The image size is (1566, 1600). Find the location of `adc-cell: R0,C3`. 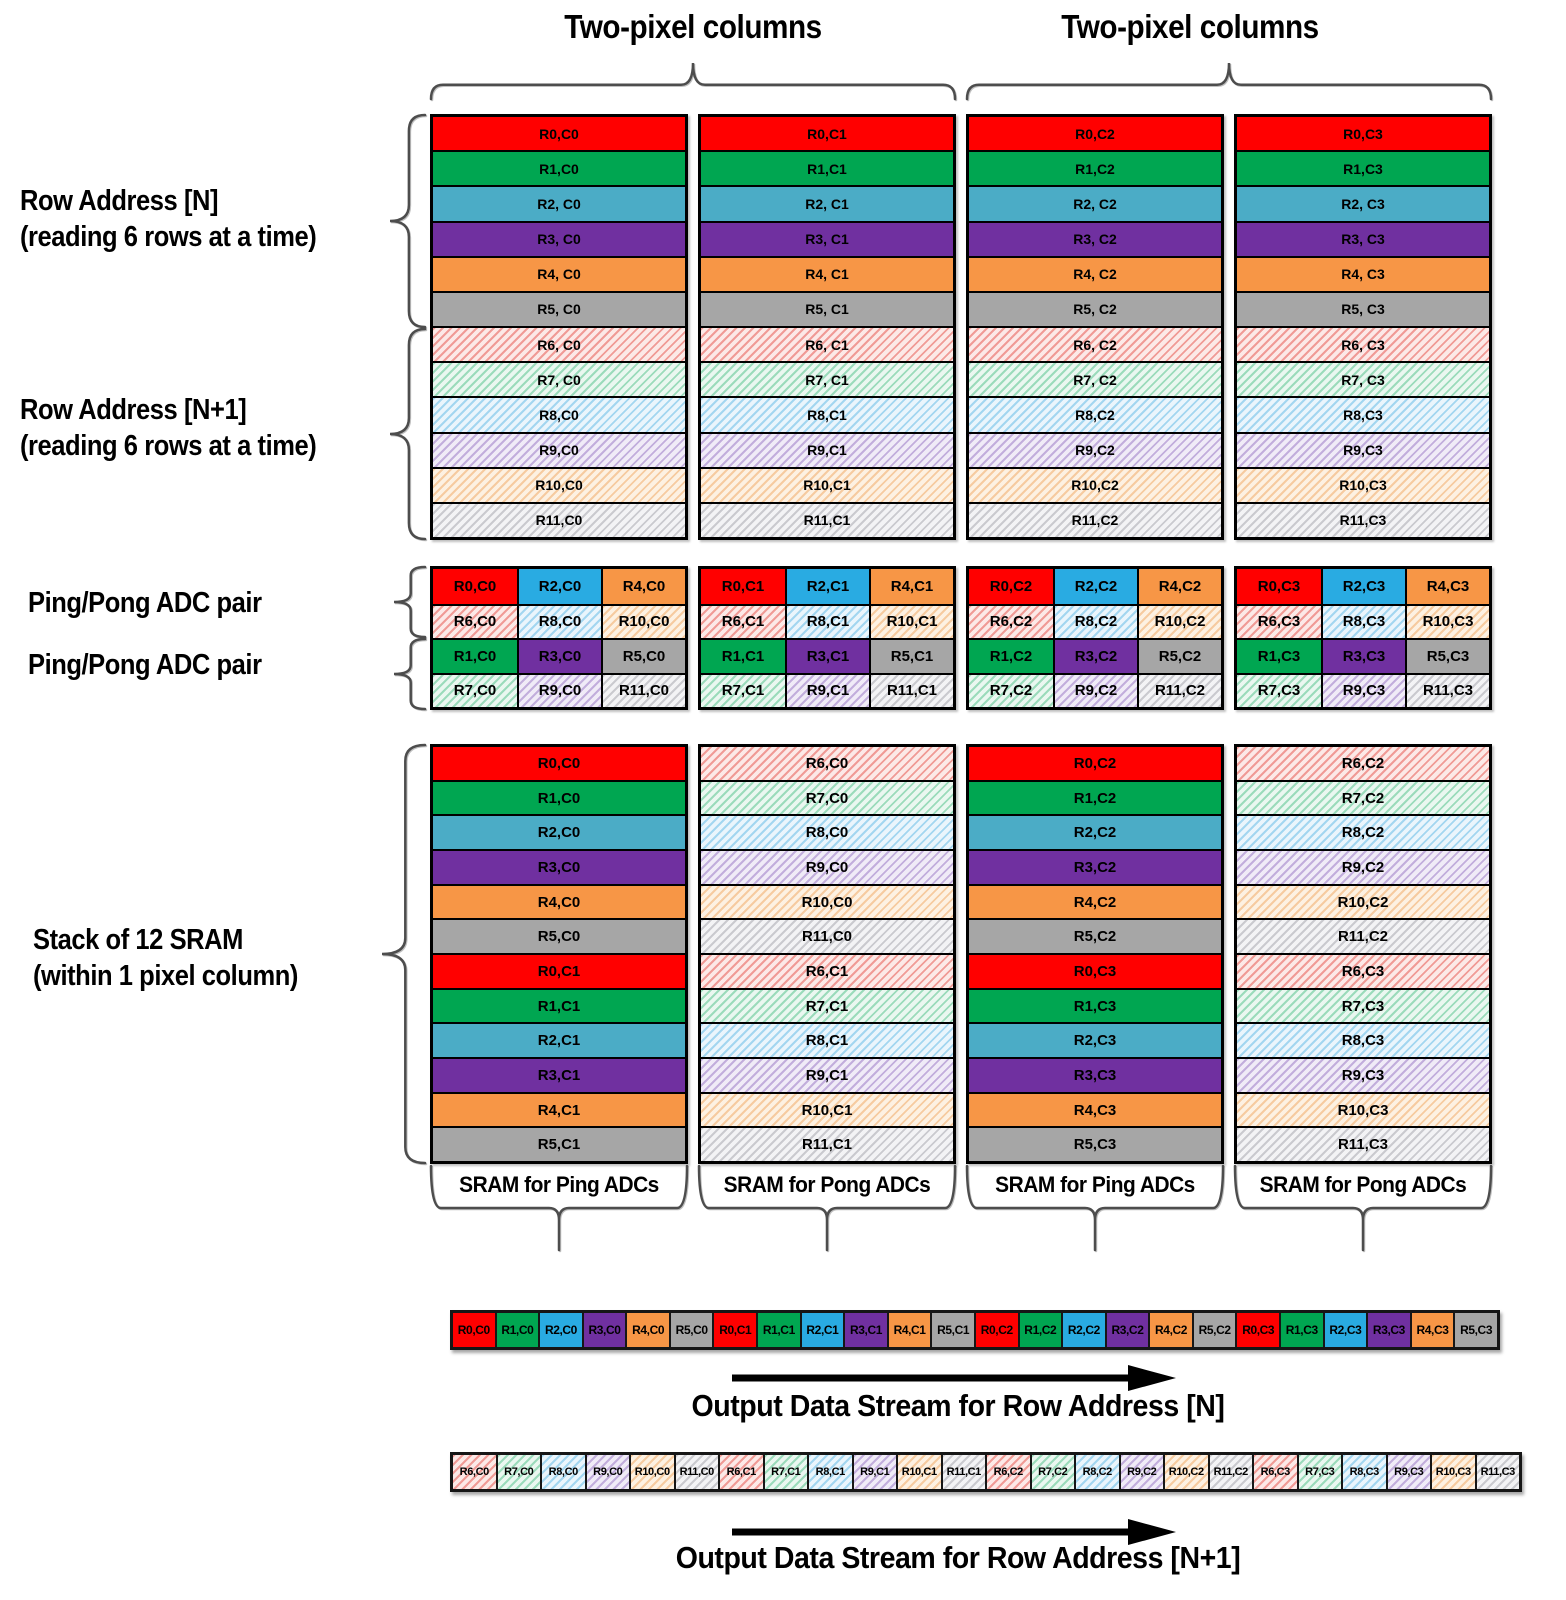

adc-cell: R0,C3 is located at coordinates (1279, 586).